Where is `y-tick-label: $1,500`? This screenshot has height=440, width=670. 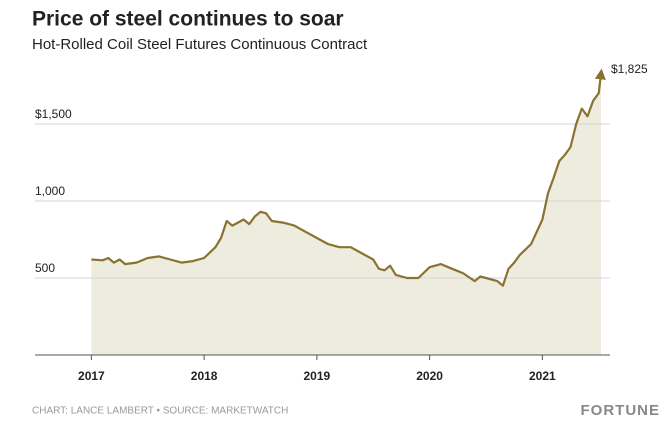
y-tick-label: $1,500 is located at coordinates (53, 114).